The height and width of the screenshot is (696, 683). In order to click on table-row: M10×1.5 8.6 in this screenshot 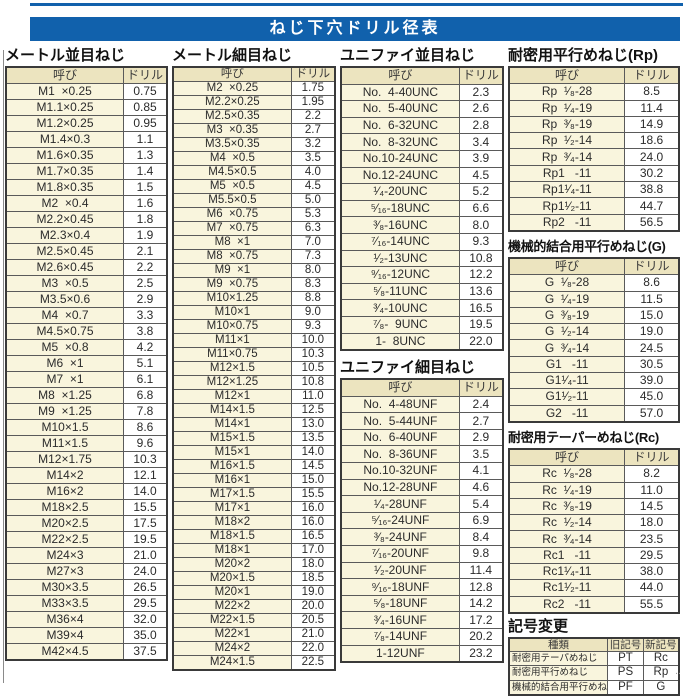, I will do `click(86, 427)`.